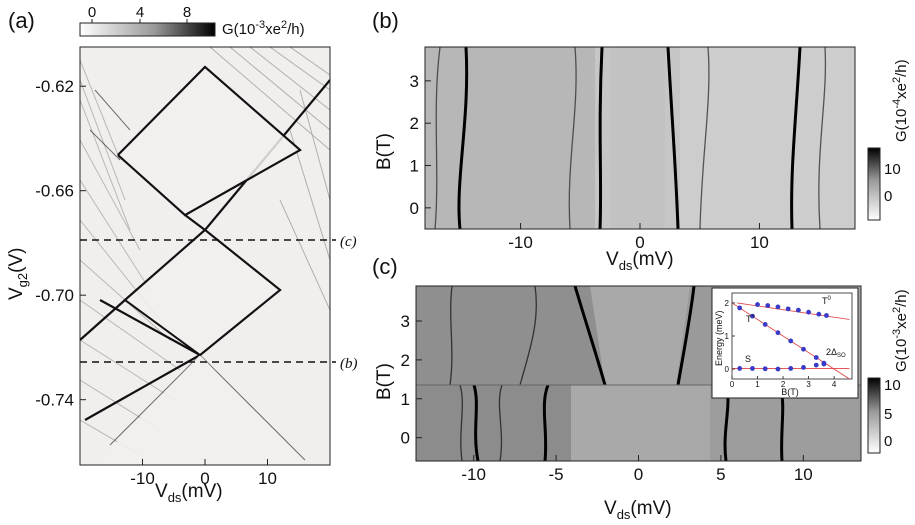 The height and width of the screenshot is (525, 915). I want to click on panel-c-colorbar-label: G(10-3xe2/h), so click(900, 330).